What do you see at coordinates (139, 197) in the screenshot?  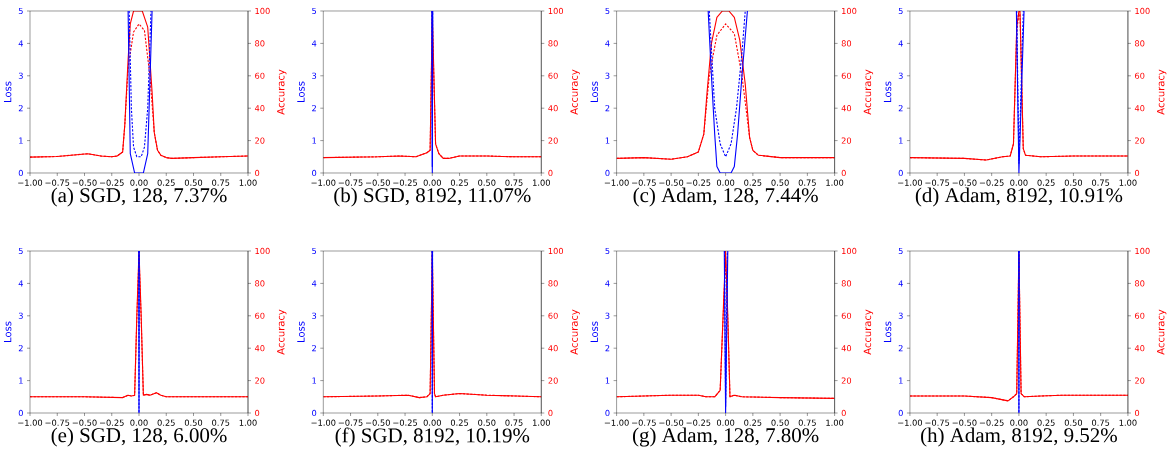 I see `text: (a) SGD, 128, 7.37%` at bounding box center [139, 197].